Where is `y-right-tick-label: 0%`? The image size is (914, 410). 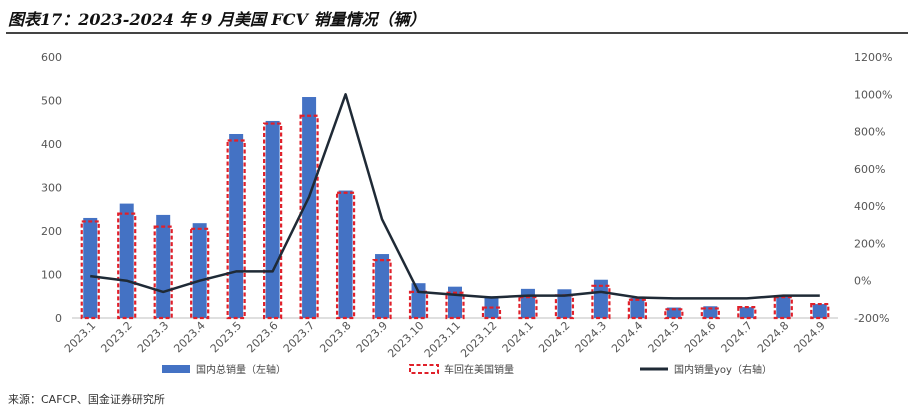
y-right-tick-label: 0% is located at coordinates (862, 281).